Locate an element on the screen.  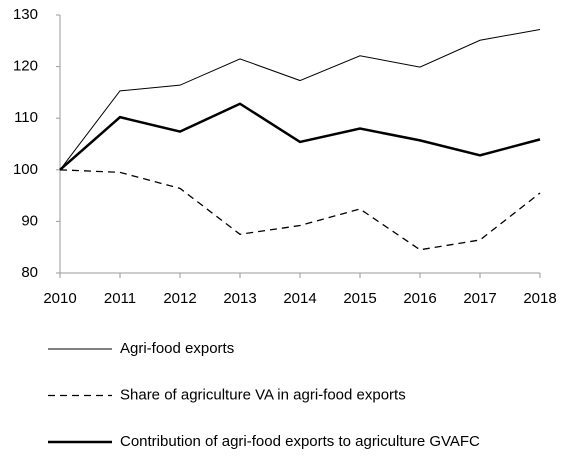
y-tick-label: 90 is located at coordinates (29, 220).